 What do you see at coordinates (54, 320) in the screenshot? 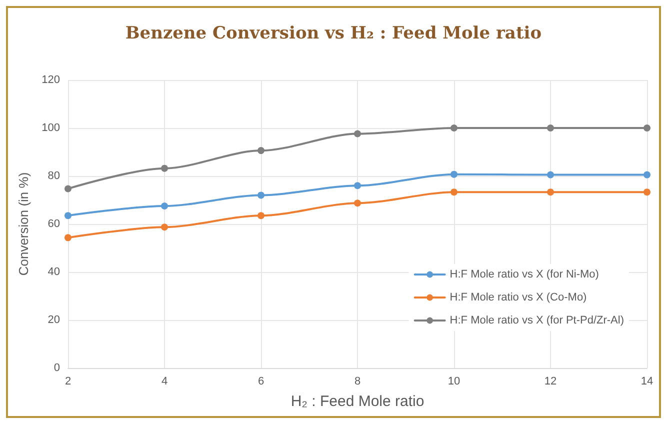
I see `y-tick-label: 20` at bounding box center [54, 320].